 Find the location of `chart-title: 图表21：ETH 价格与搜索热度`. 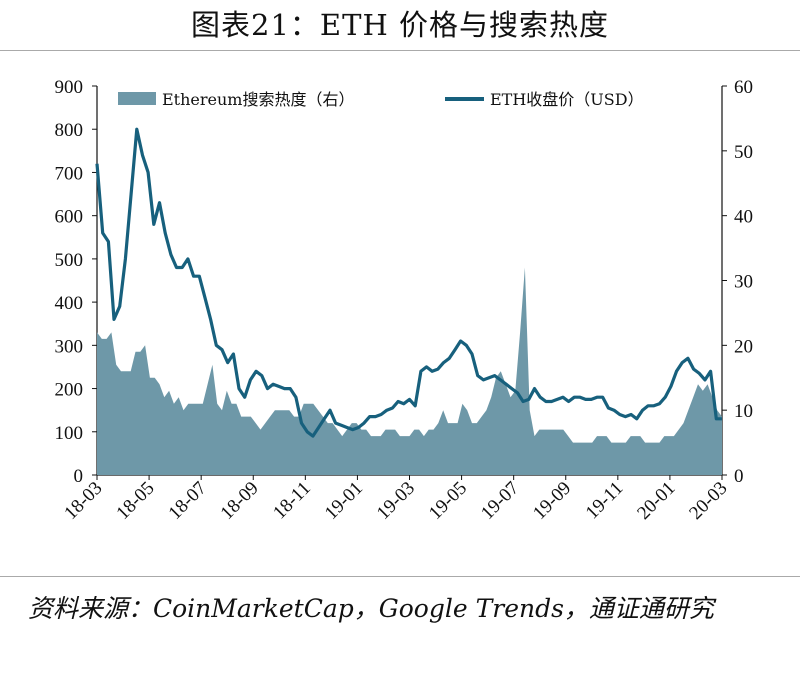

chart-title: 图表21：ETH 价格与搜索热度 is located at coordinates (400, 25).